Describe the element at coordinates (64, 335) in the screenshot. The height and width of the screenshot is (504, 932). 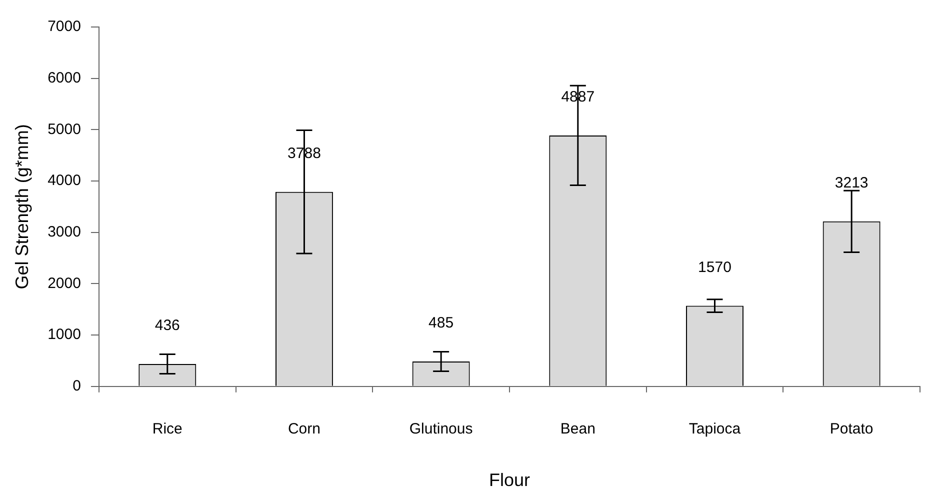
I see `y-tick-label: 1000` at that location.